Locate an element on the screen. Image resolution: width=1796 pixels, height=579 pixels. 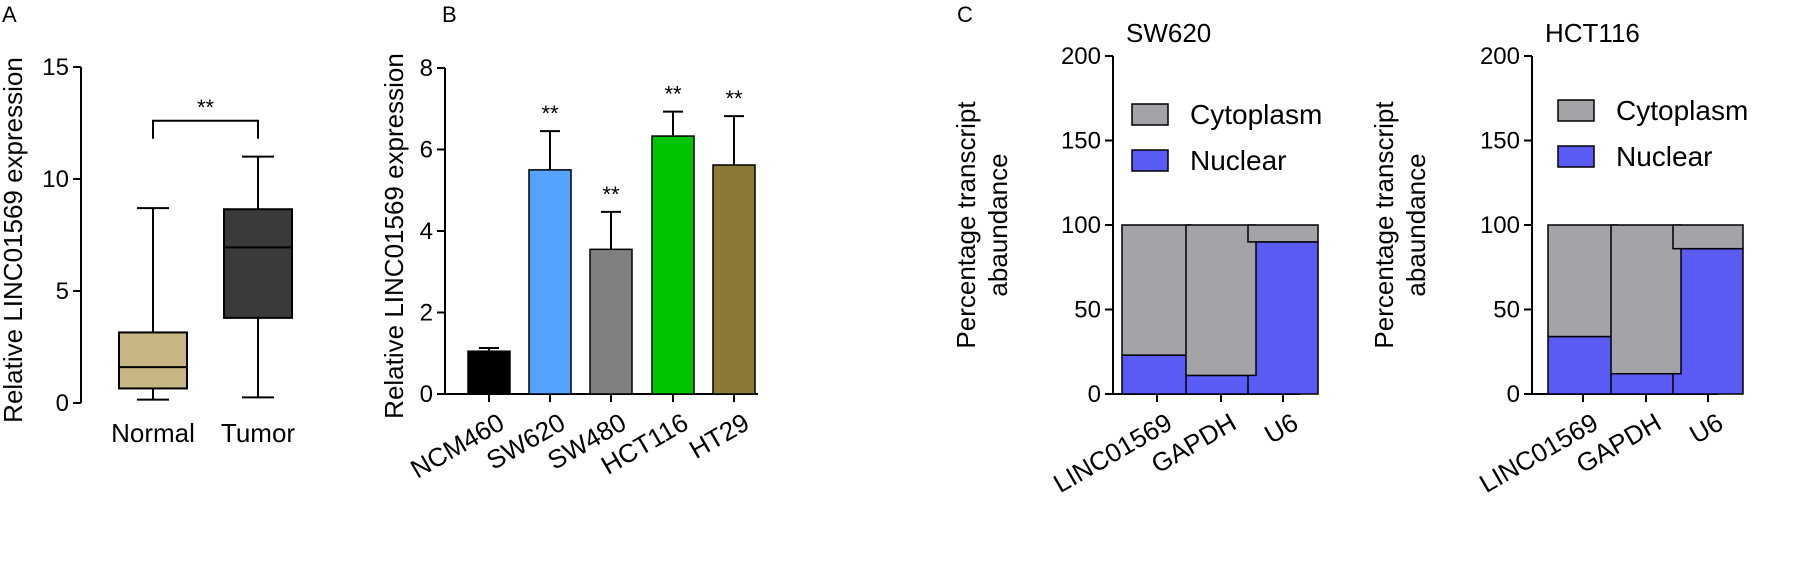
bar-group-sw620: ** is located at coordinates (550, 248).